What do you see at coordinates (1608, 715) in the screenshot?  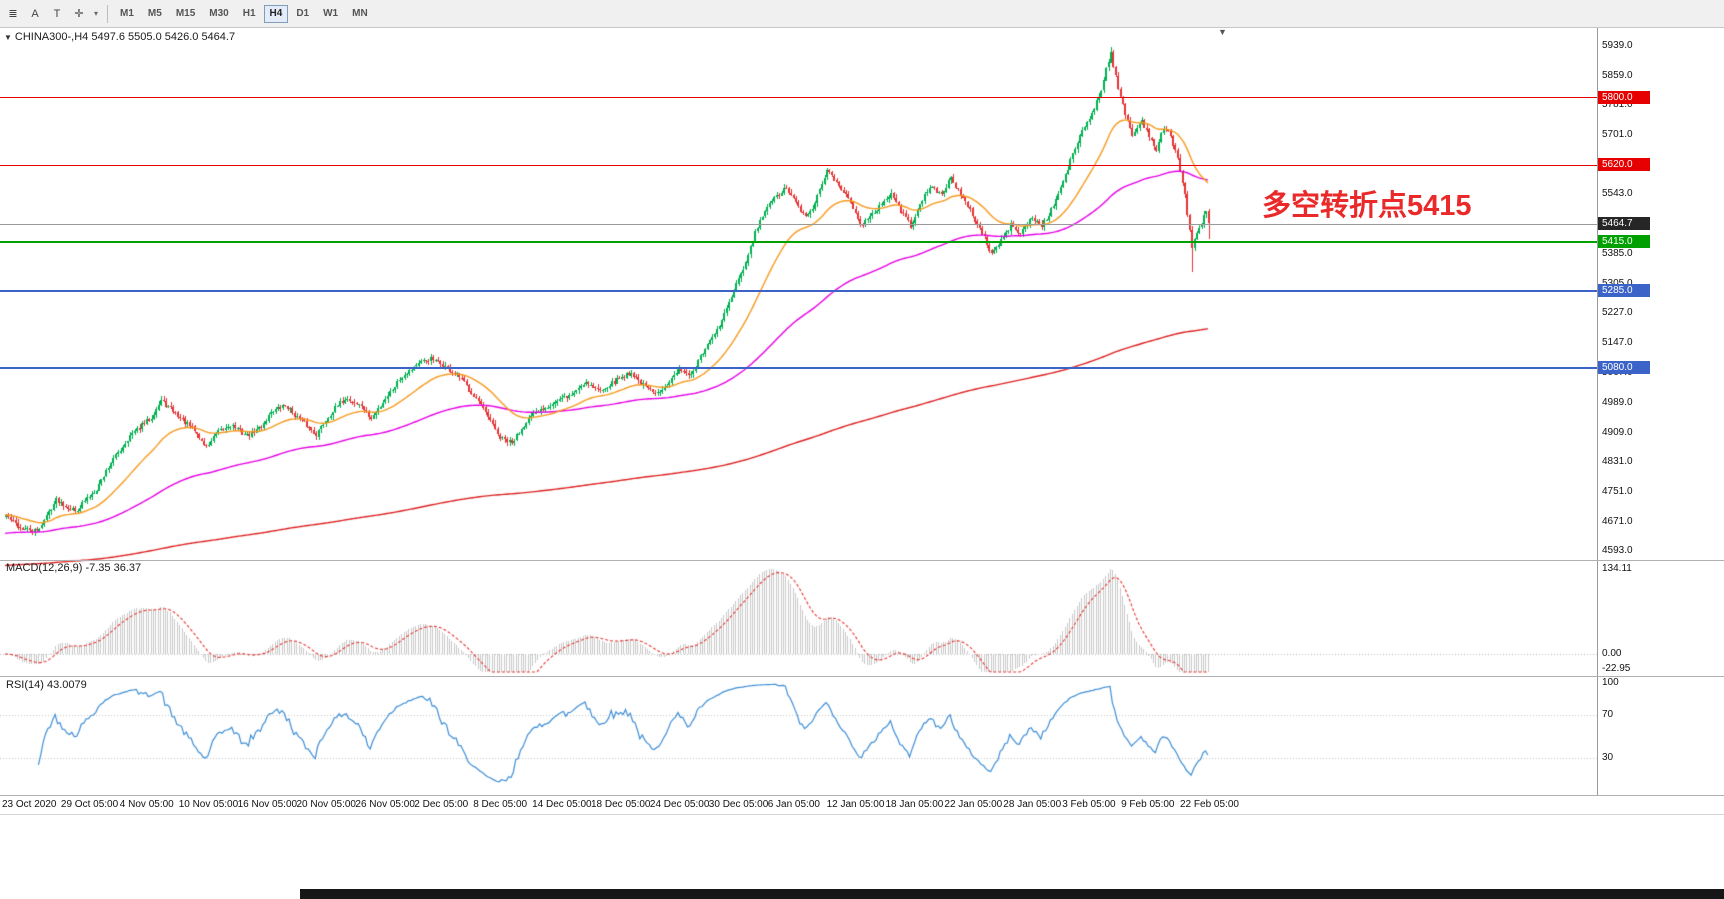 I see `rsi-axis-label: 70` at bounding box center [1608, 715].